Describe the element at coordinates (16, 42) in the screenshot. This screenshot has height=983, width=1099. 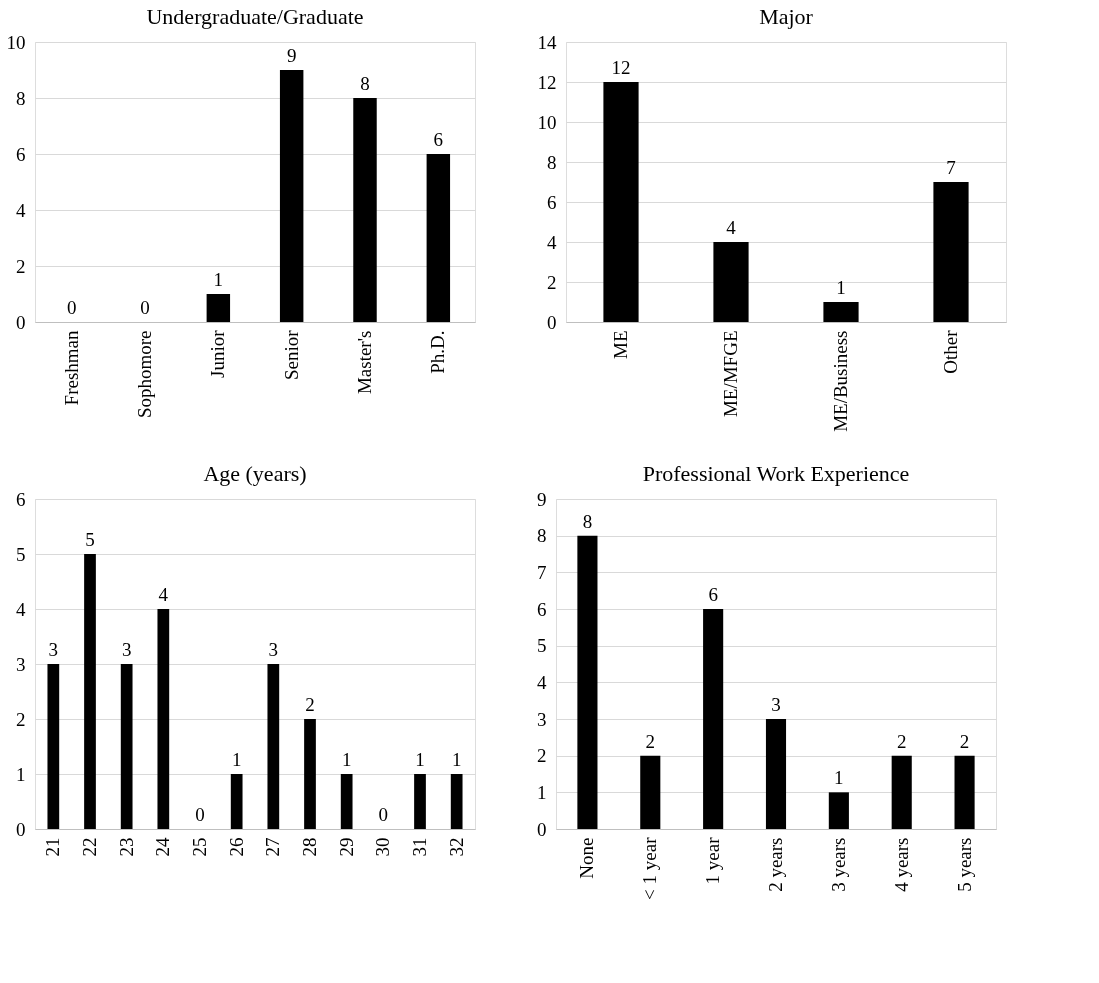
I see `y-tick-label: 10` at that location.